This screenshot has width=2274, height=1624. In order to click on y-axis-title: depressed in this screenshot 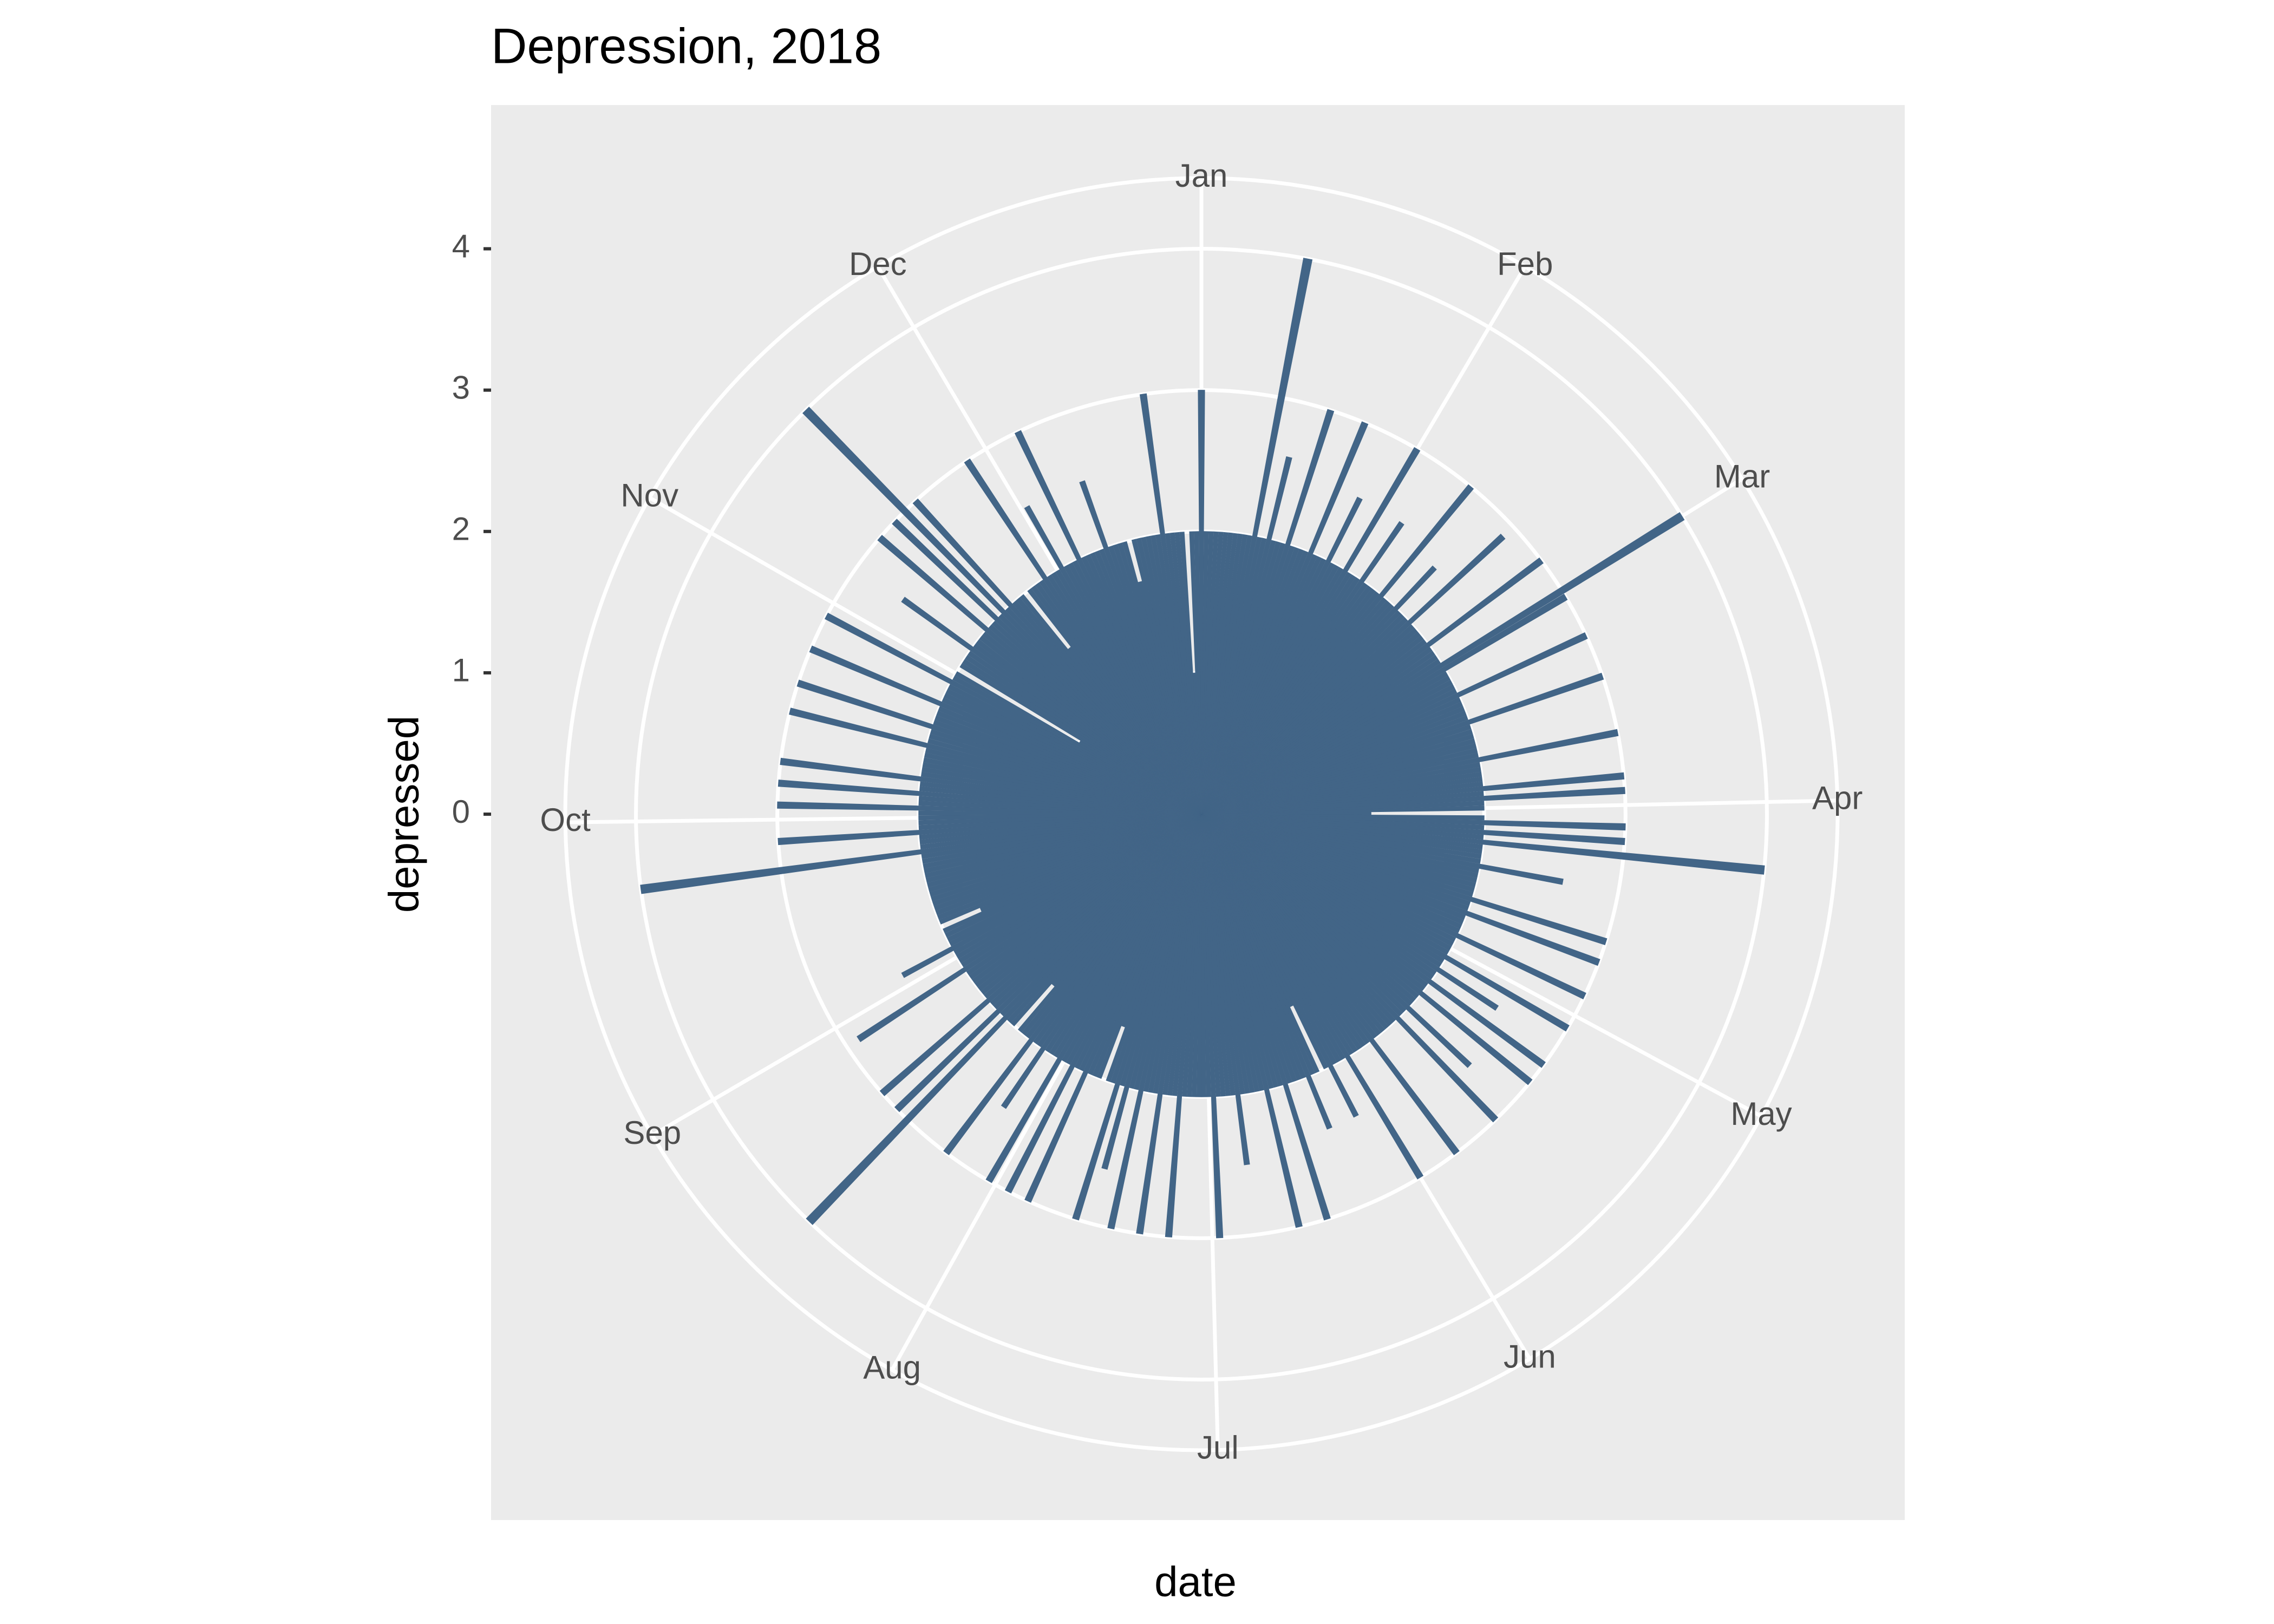, I will do `click(404, 814)`.